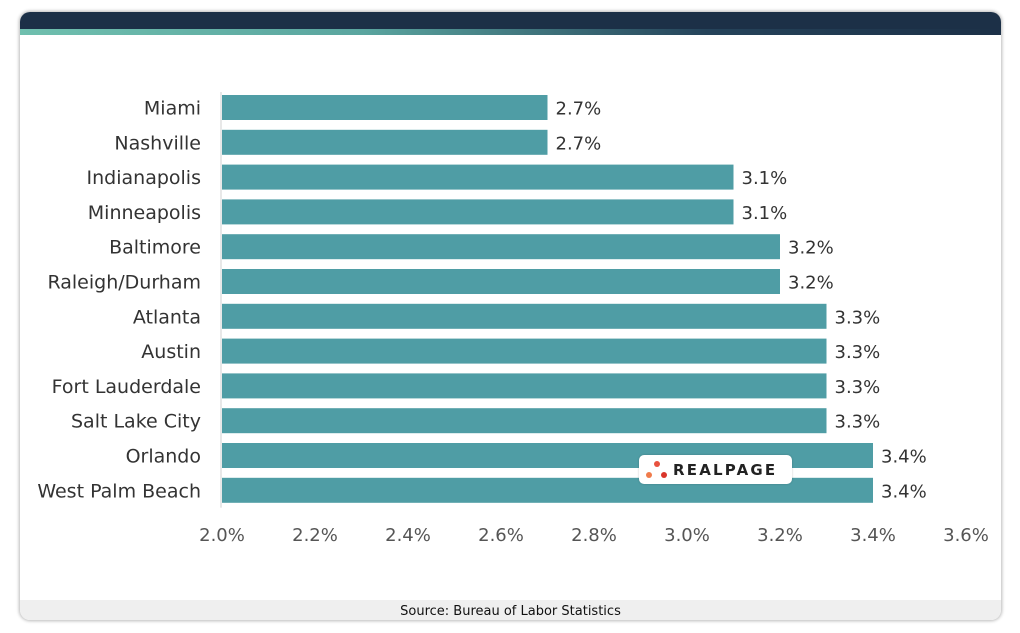  I want to click on category-label: Raleigh/Durham, so click(124, 283).